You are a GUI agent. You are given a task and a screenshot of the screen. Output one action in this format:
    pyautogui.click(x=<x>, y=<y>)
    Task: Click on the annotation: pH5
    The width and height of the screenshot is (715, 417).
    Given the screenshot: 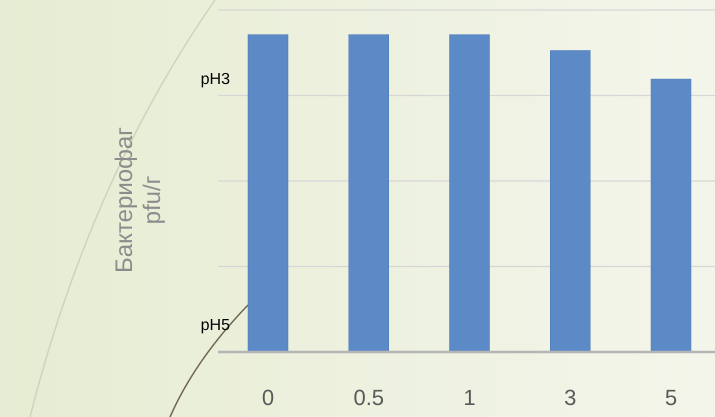 What is the action you would take?
    pyautogui.click(x=215, y=325)
    